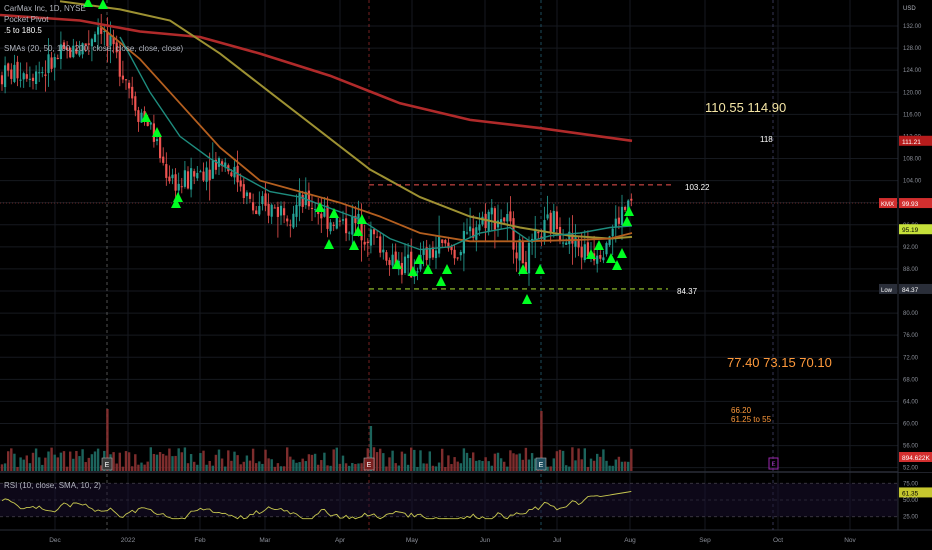 The height and width of the screenshot is (550, 932). I want to click on symbol-title: CarMax Inc, 1D, NYSE, so click(45, 8).